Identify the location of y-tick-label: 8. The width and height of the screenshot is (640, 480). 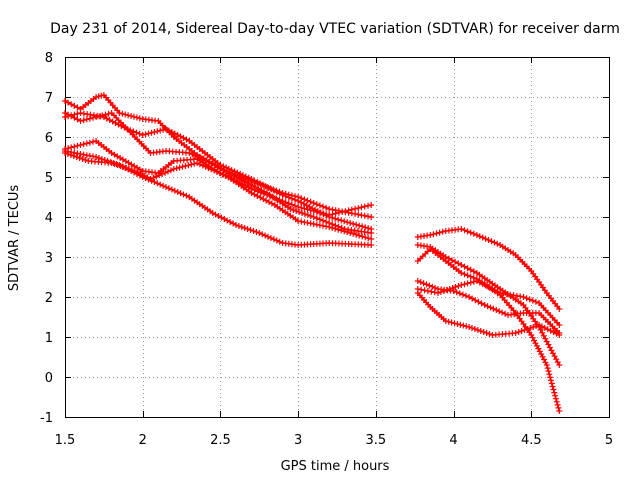
(49, 58).